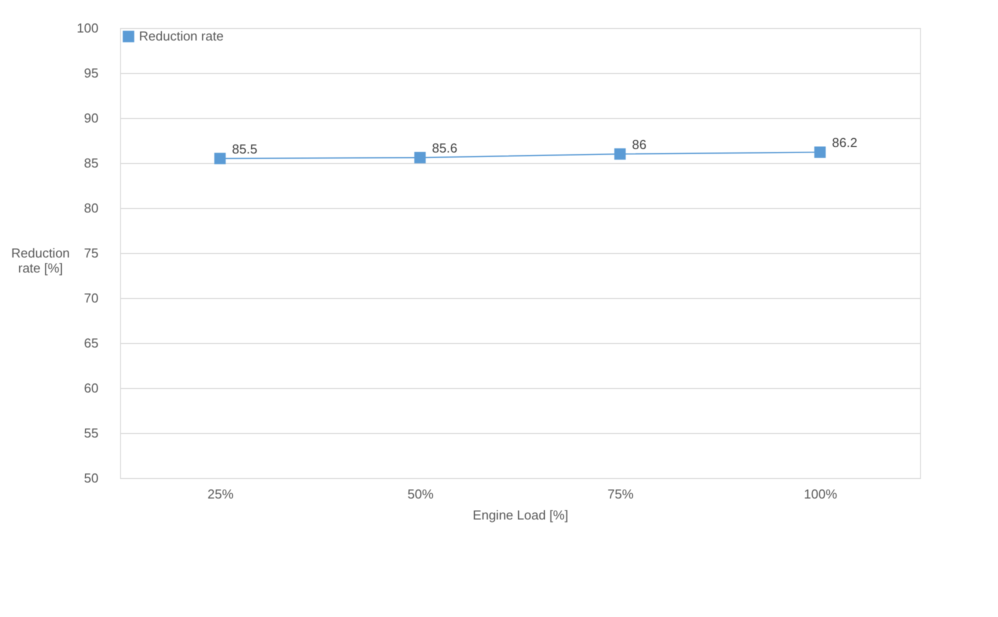 The height and width of the screenshot is (617, 998). What do you see at coordinates (40, 261) in the screenshot?
I see `y-axis-title: Reduction rate [%]` at bounding box center [40, 261].